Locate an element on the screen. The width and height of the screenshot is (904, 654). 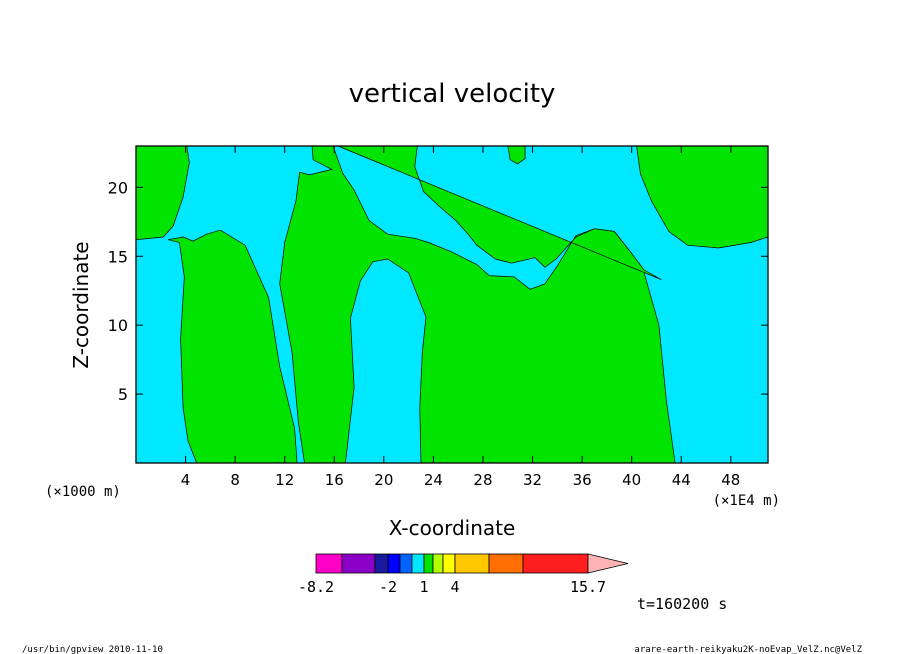
colorbar-labels: -8.2 -2 1 4 15.7 is located at coordinates (452, 587).